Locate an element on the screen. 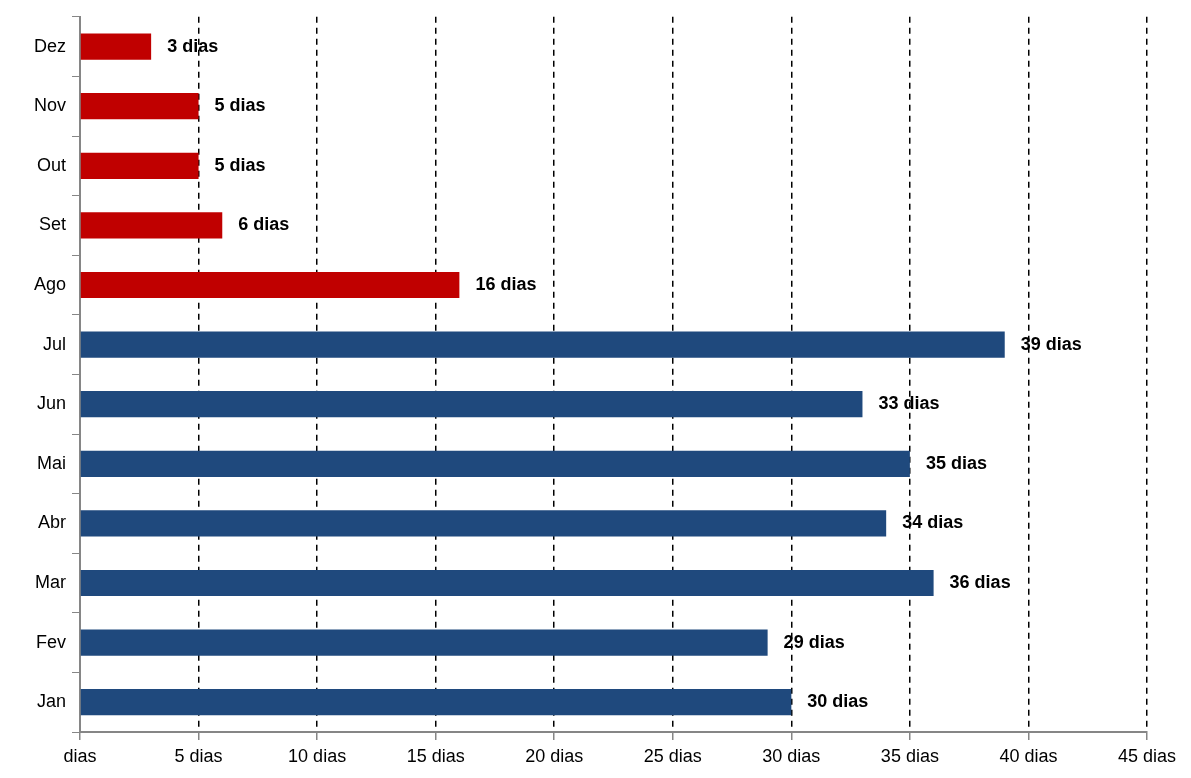  data-label: 33 dias is located at coordinates (909, 403).